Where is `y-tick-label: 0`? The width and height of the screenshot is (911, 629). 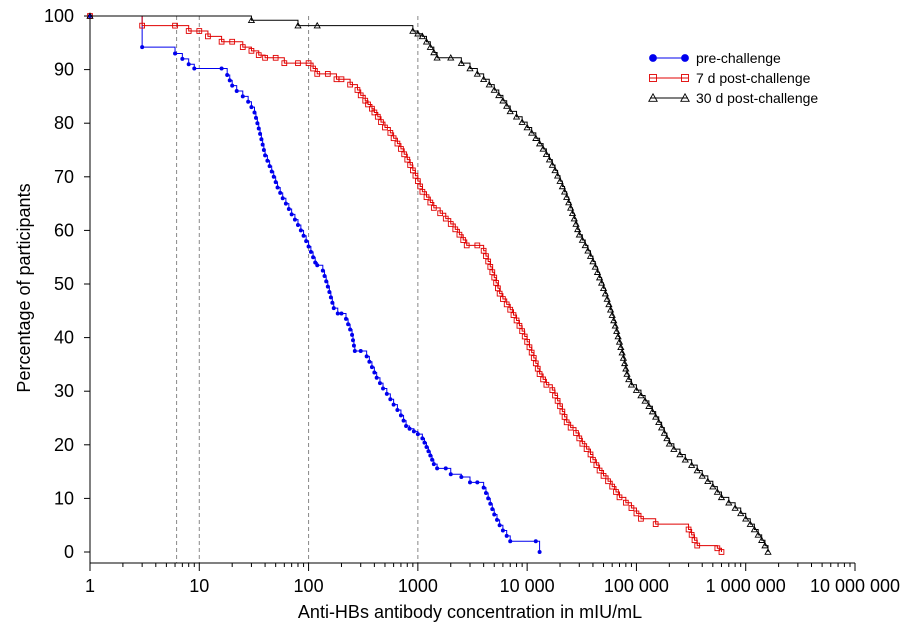
y-tick-label: 0 is located at coordinates (69, 552).